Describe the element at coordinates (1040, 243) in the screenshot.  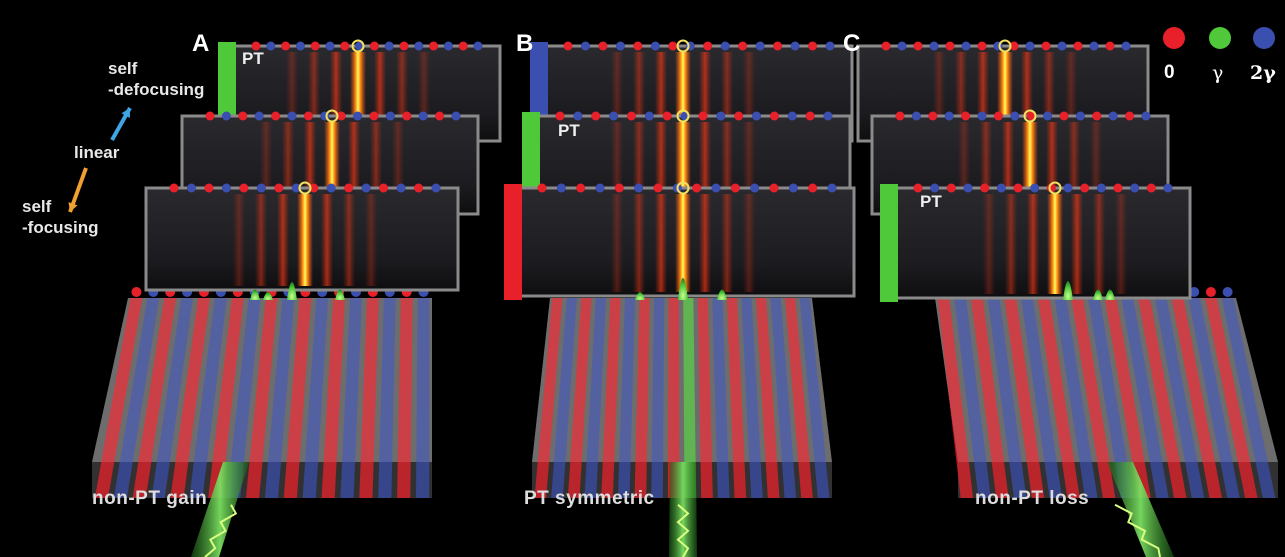
I see `screen-c3` at that location.